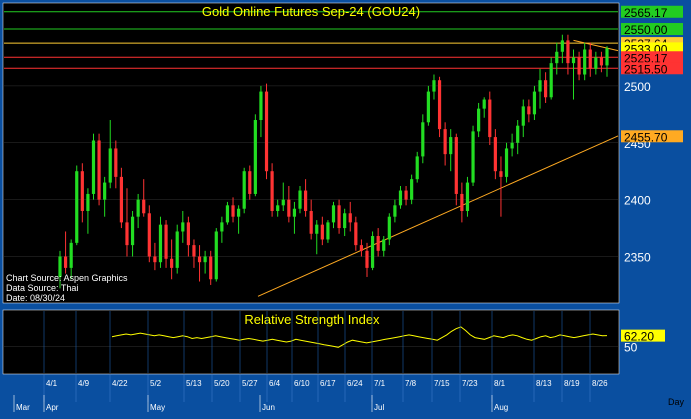 The image size is (691, 419). I want to click on rsi-line, so click(359, 337).